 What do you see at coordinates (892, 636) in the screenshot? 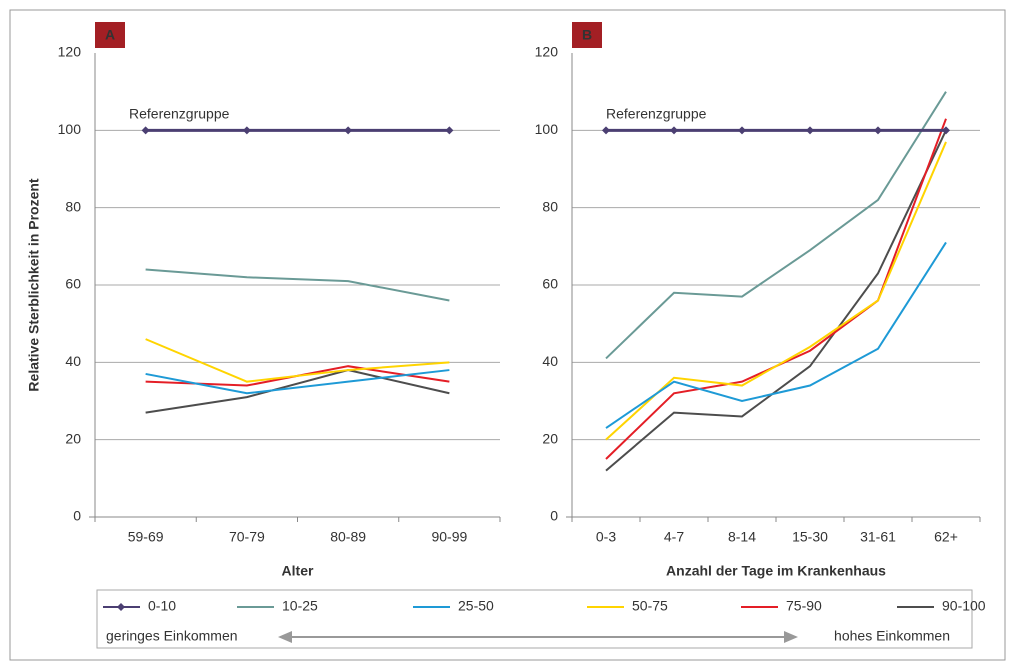
I see `legend-high: hohes Einkommen` at bounding box center [892, 636].